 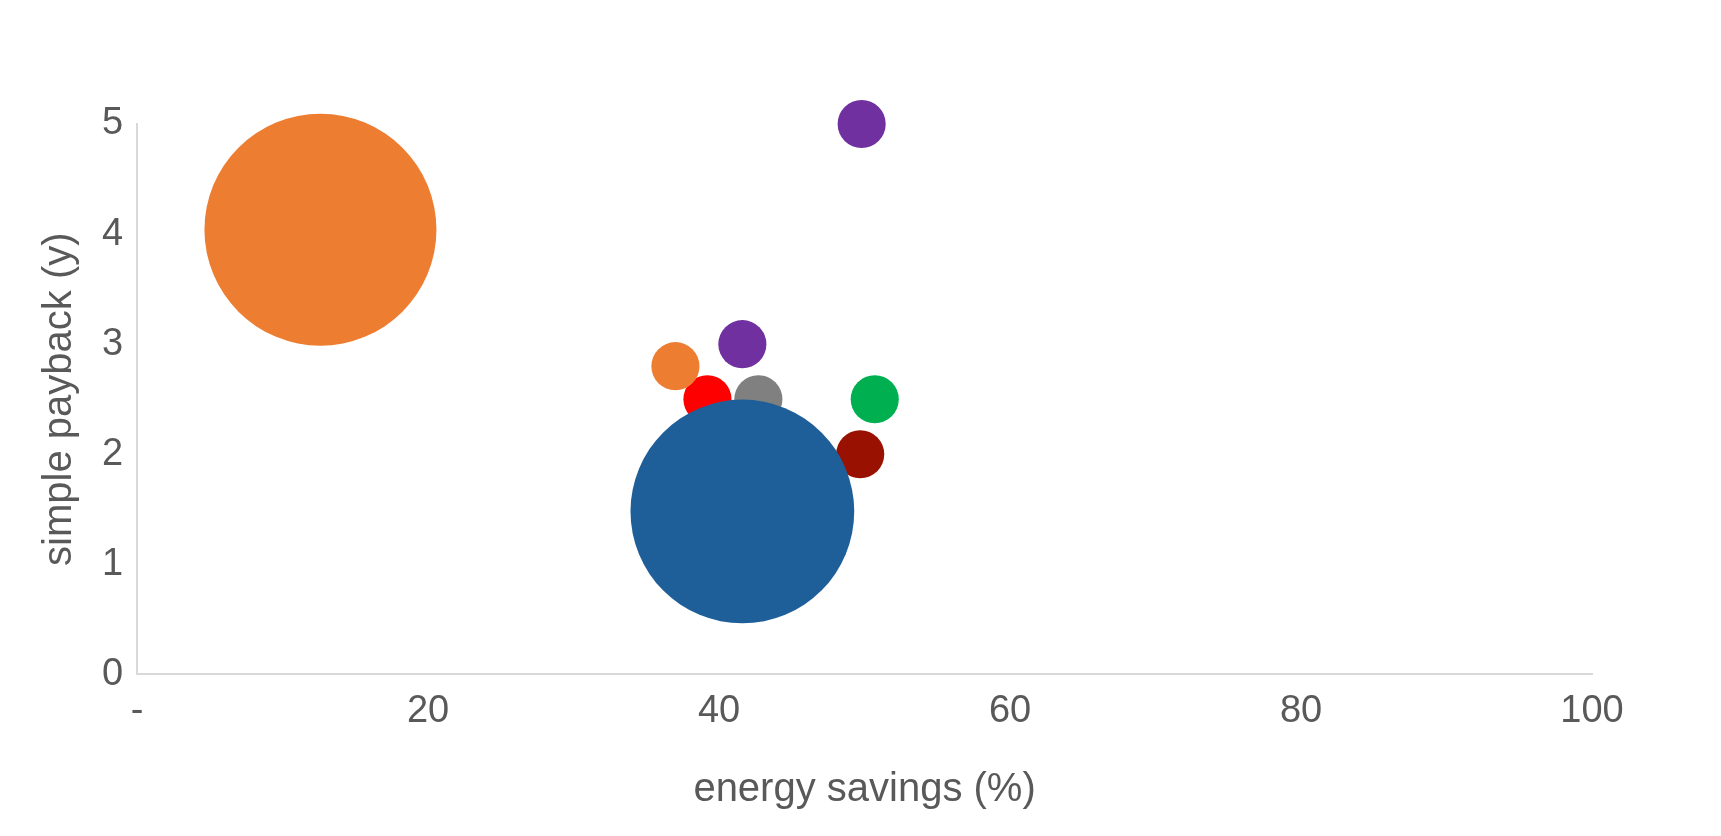 I want to click on x-tick-label: 20, so click(x=428, y=708).